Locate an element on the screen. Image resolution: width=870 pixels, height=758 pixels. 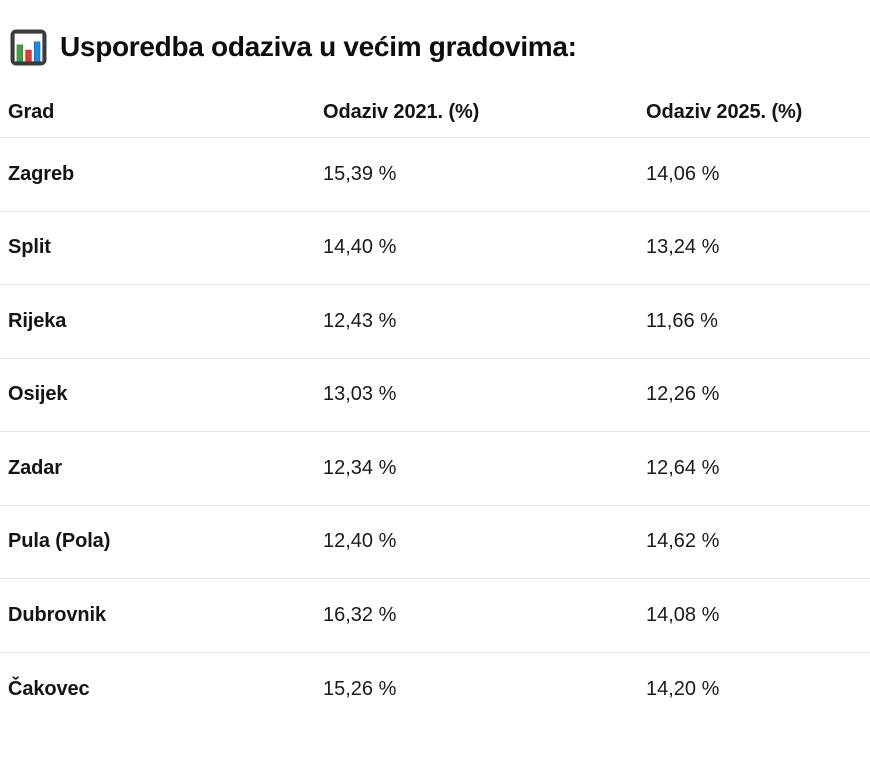
page-title: Usporedba odaziva u većim gradovima: is located at coordinates (318, 46).